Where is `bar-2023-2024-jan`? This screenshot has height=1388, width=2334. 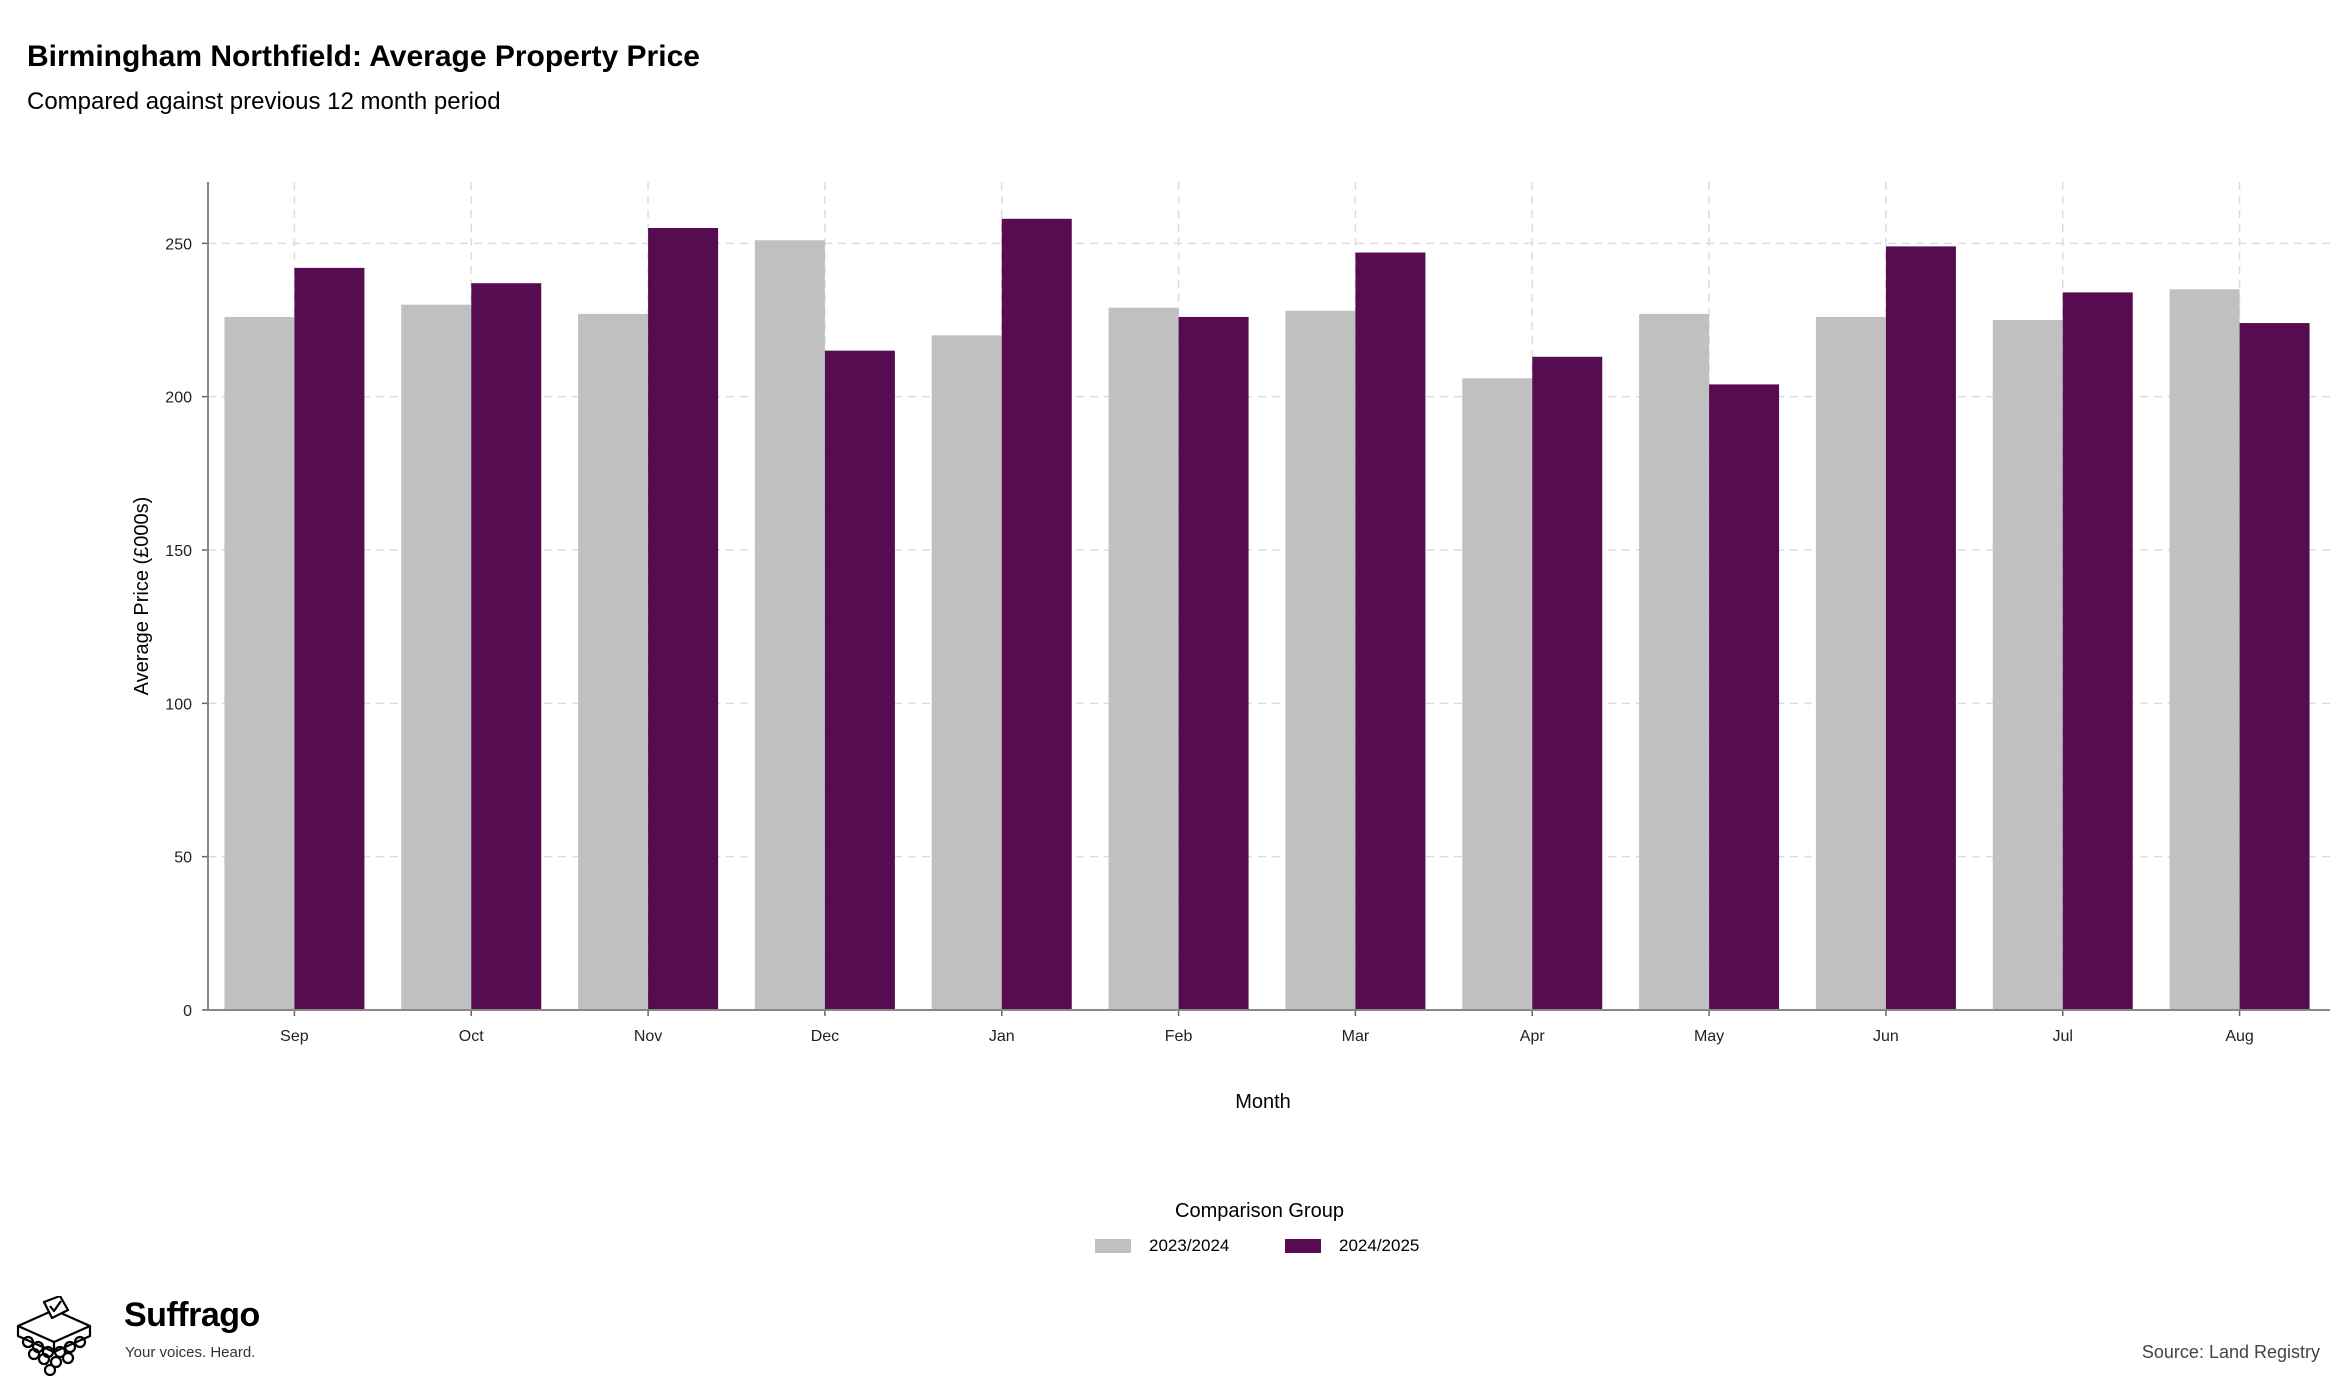
bar-2023-2024-jan is located at coordinates (966, 672).